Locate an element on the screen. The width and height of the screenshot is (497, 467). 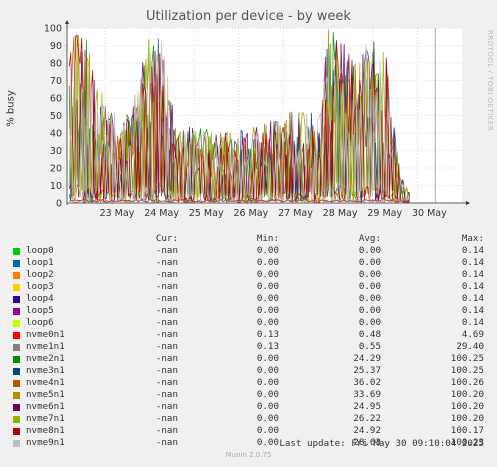
series-line-nvme0n1 is located at coordinates (239, 201).